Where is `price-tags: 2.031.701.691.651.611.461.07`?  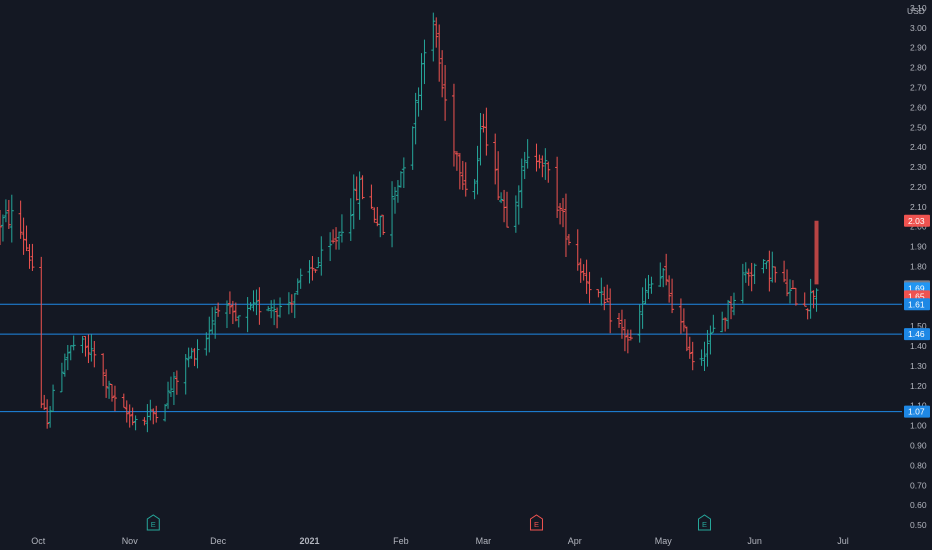 price-tags: 2.031.701.691.651.611.461.07 is located at coordinates (917, 316).